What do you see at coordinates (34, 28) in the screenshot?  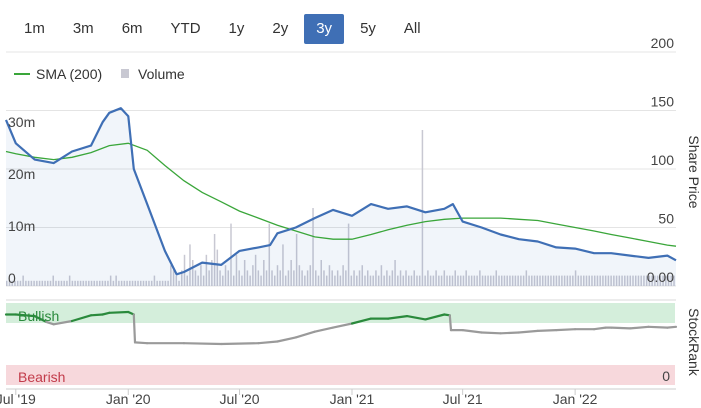 I see `range-button-1m: 1m` at bounding box center [34, 28].